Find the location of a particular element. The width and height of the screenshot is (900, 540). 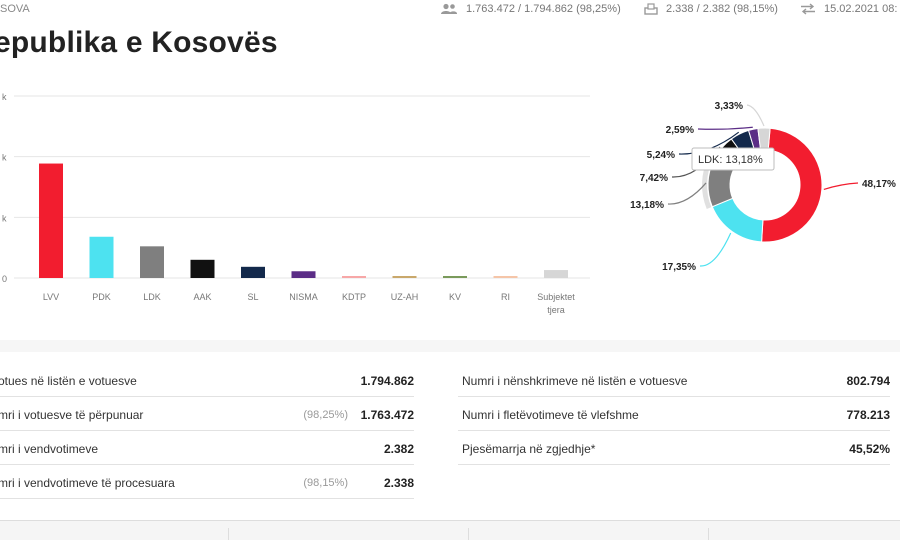

x-tick-label: Subjektet is located at coordinates (556, 297).